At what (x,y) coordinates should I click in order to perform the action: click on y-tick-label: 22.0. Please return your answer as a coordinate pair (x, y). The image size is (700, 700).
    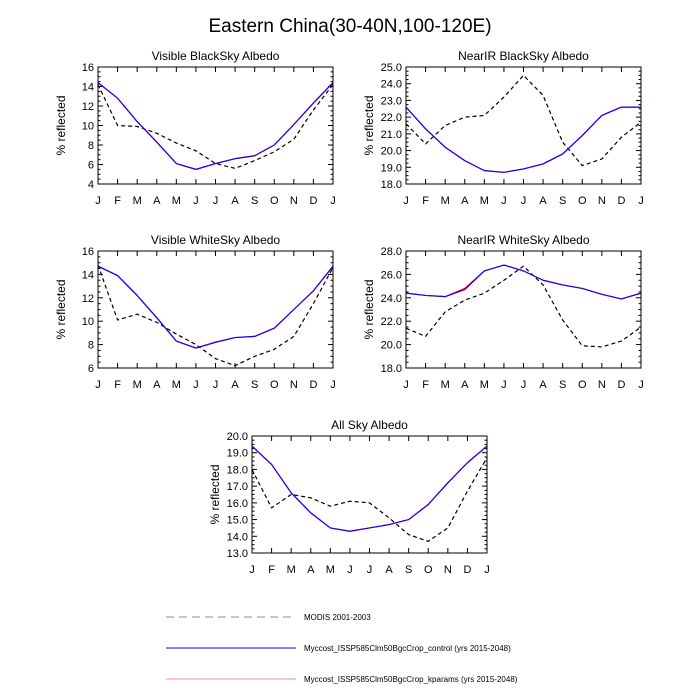
    Looking at the image, I should click on (391, 322).